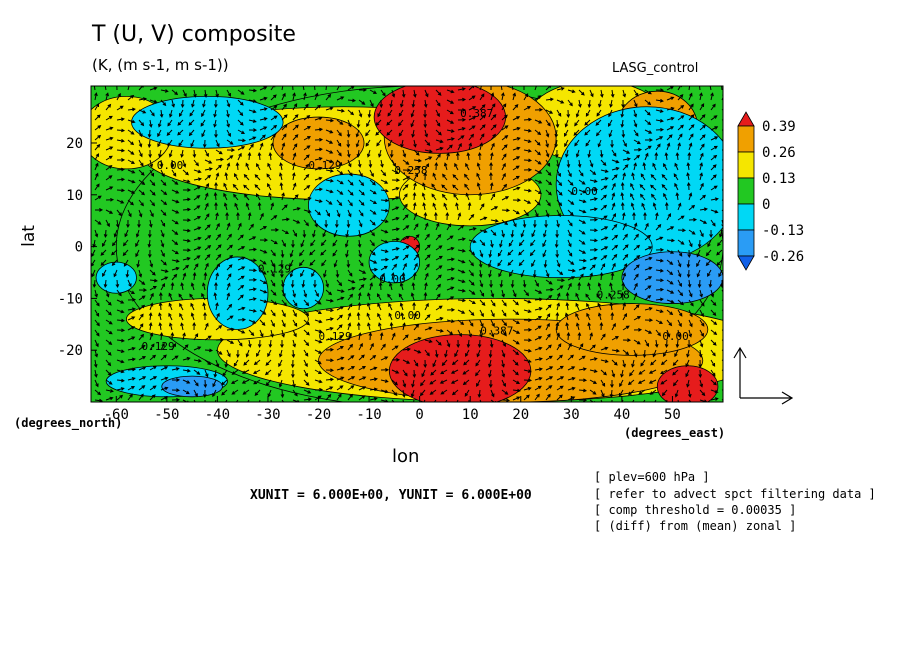 Image resolution: width=904 pixels, height=654 pixels. Describe the element at coordinates (79, 248) in the screenshot. I see `y-tick-label-2: 0` at that location.